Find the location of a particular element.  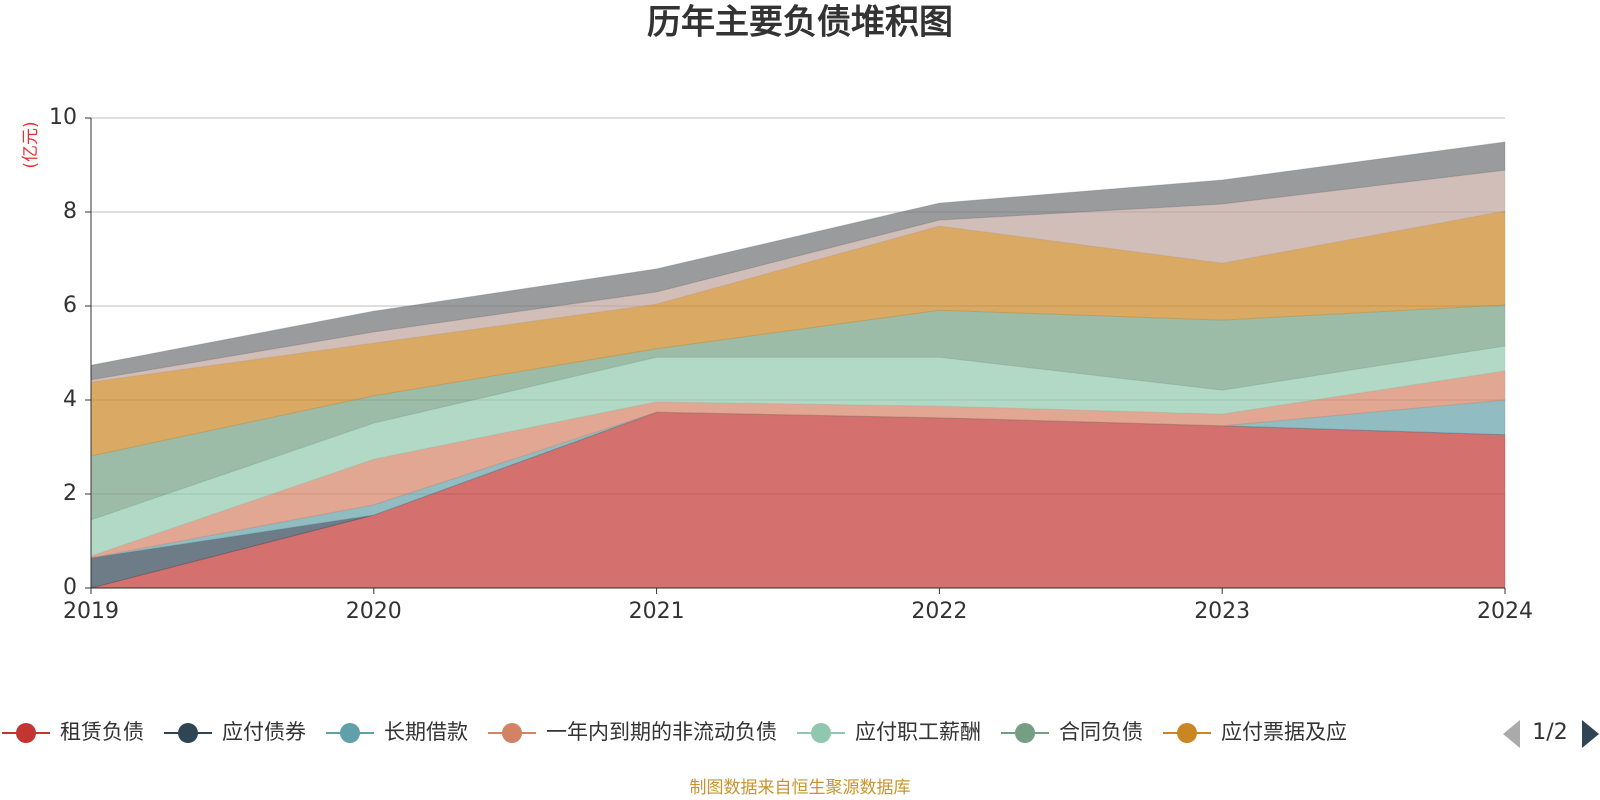

legend-item: 一年内到期的非流动负债 is located at coordinates (632, 732).